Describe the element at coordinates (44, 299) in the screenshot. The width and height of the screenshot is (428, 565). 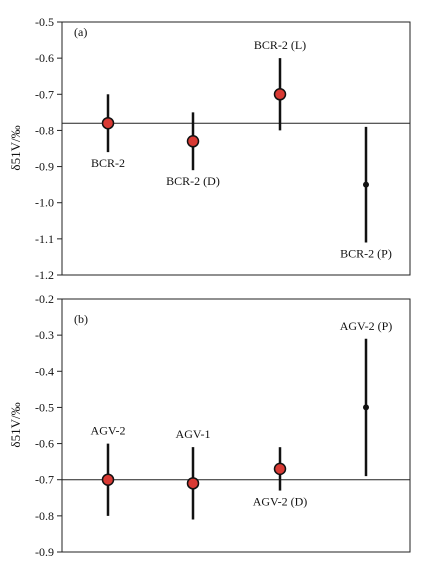
I see `y-tick-label: -0.2` at that location.